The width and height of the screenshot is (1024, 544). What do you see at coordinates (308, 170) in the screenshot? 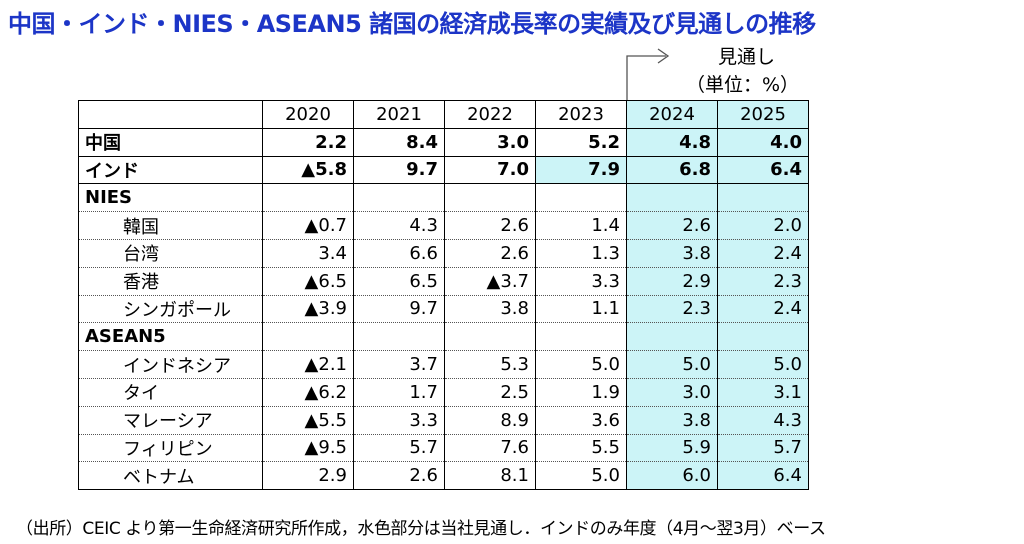
I see `value-cell: ▲5.8` at bounding box center [308, 170].